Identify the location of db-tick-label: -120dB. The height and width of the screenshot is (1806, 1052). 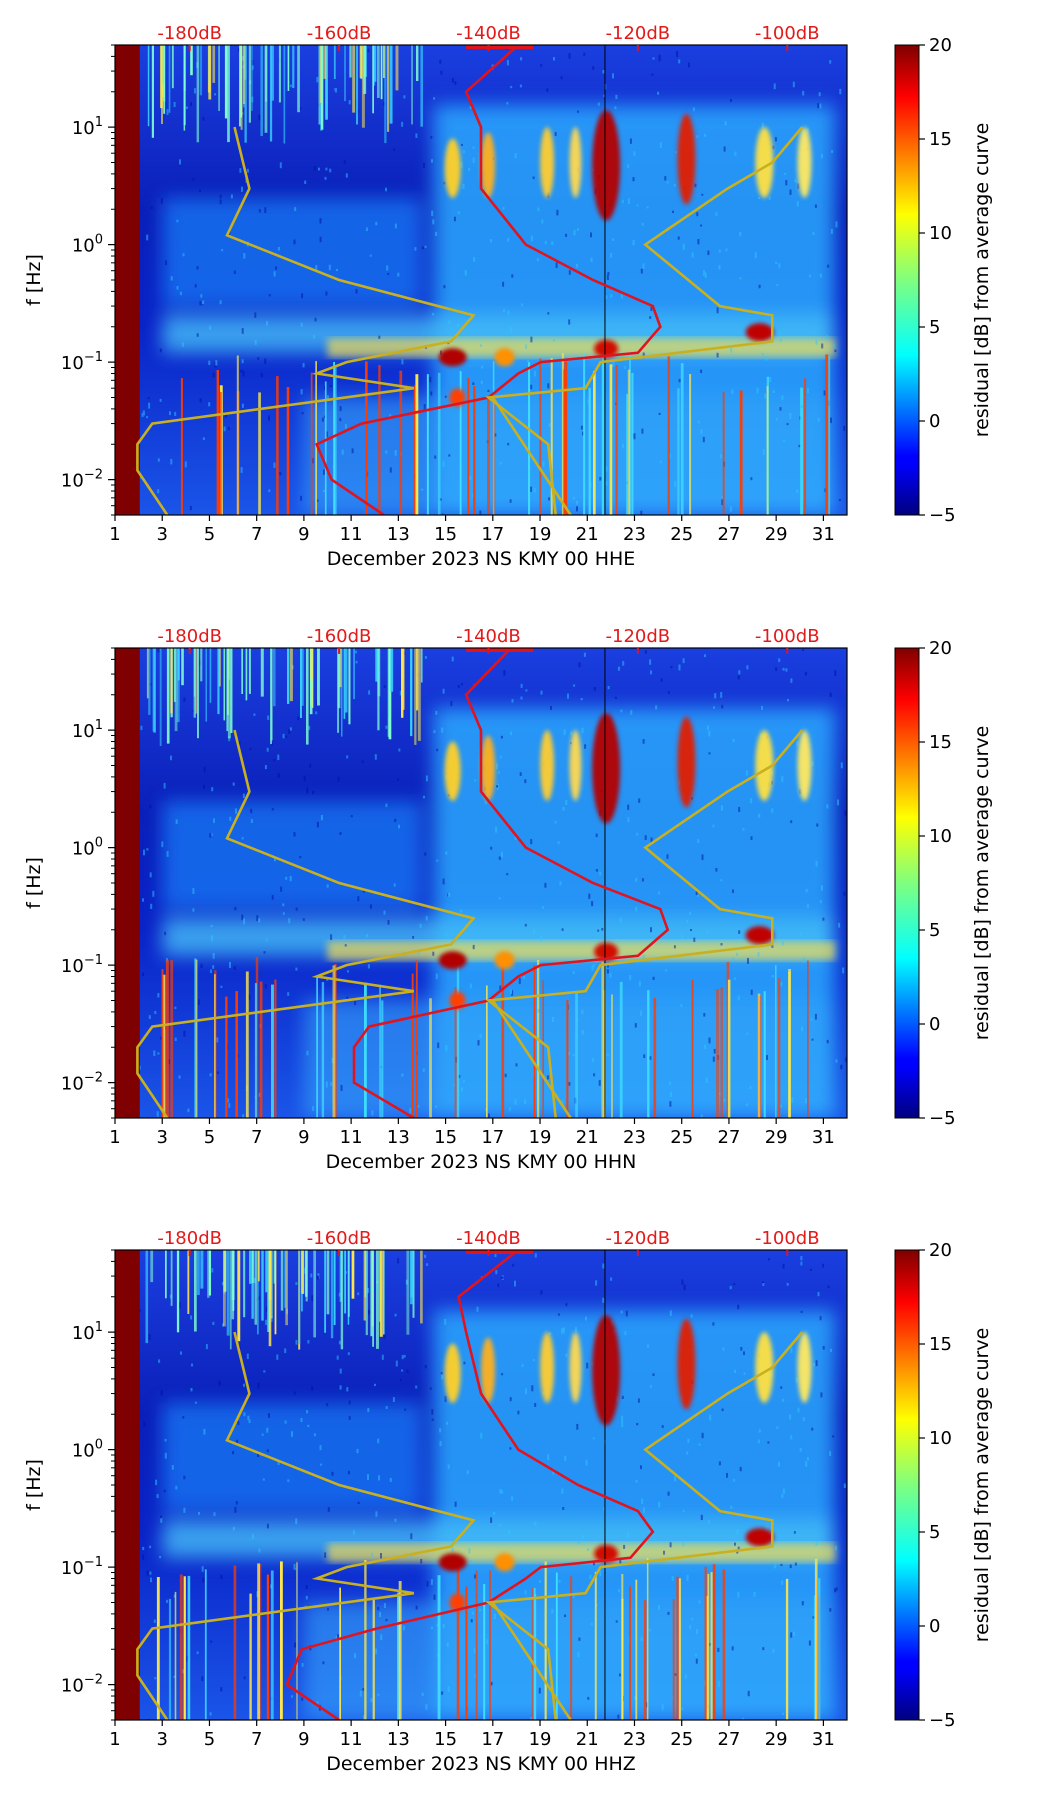
(638, 1238).